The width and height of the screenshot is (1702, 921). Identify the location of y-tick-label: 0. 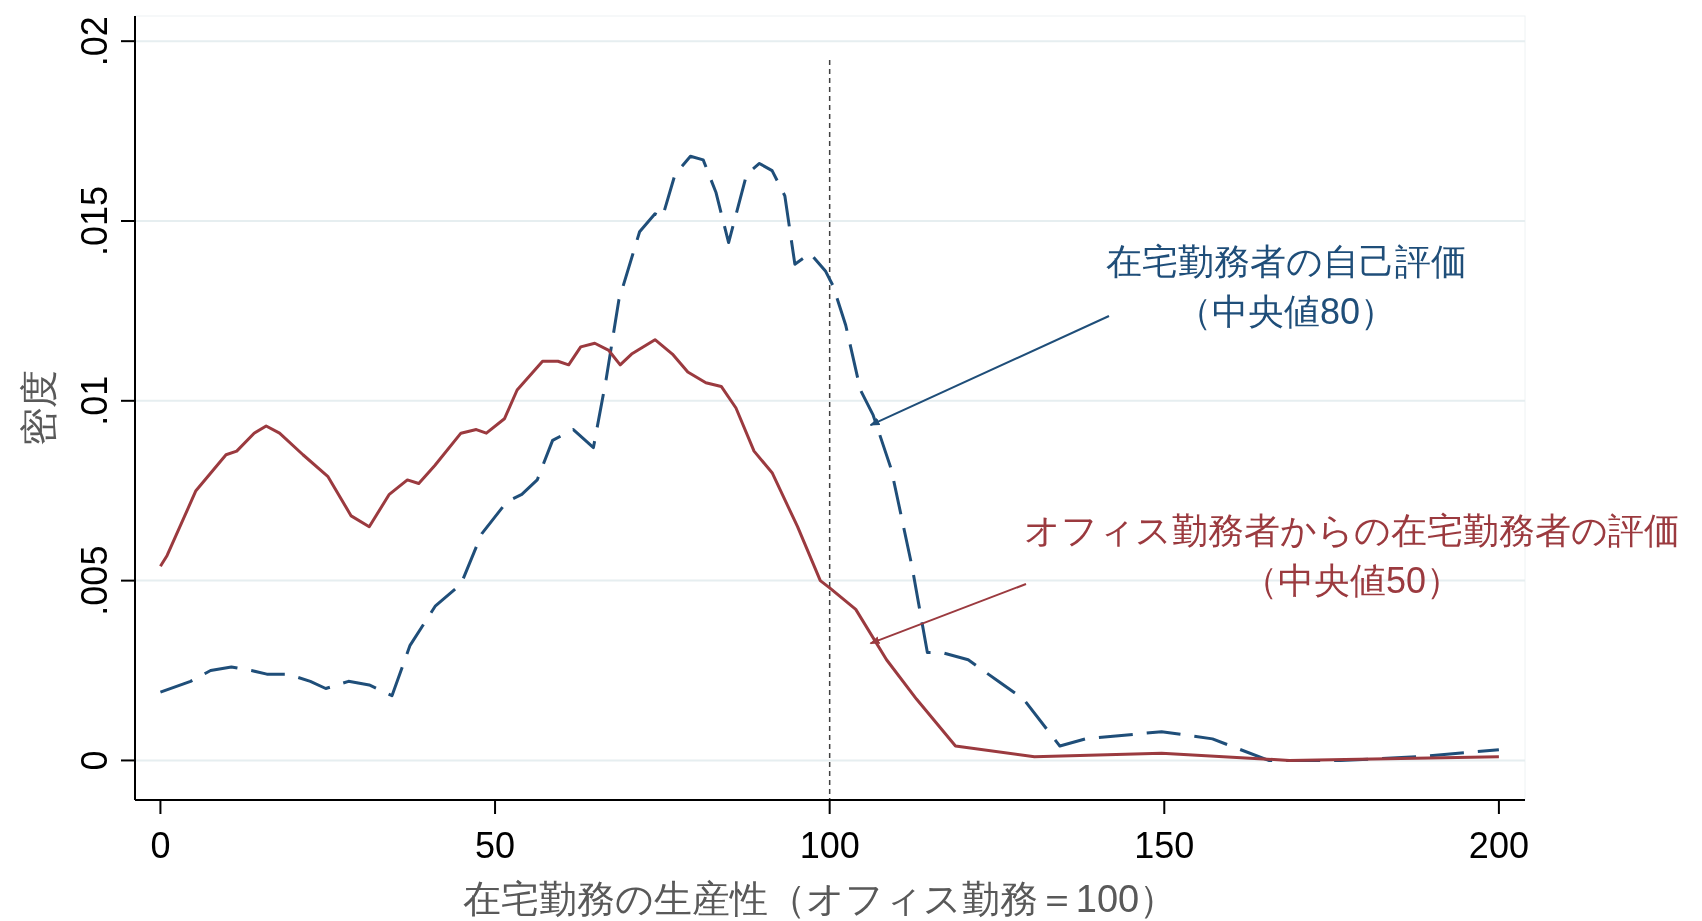
(94, 760).